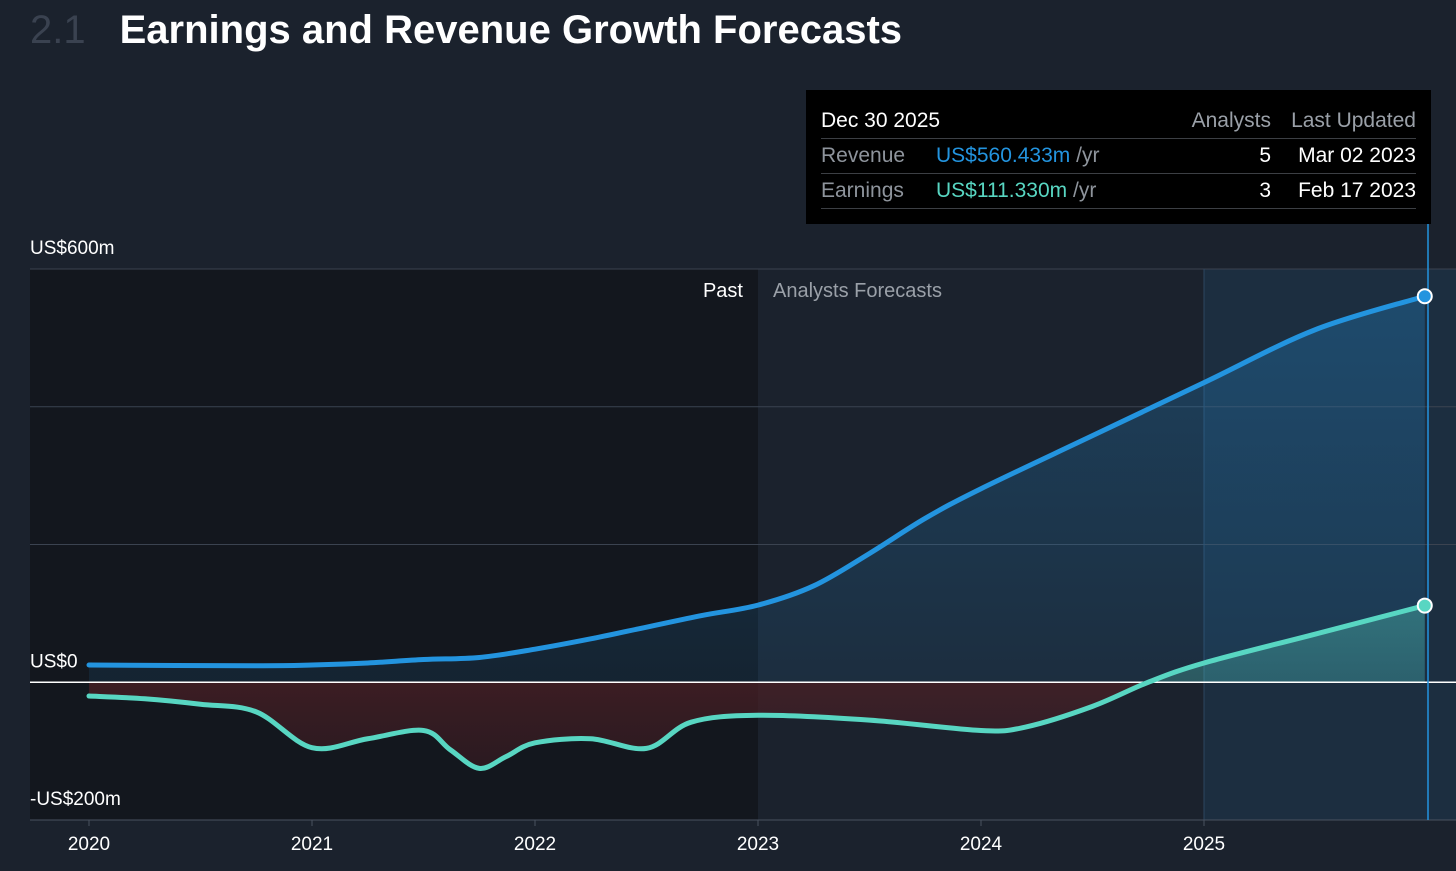 This screenshot has width=1456, height=871. I want to click on tooltip-earnings-updated: Feb 17 2023, so click(1357, 190).